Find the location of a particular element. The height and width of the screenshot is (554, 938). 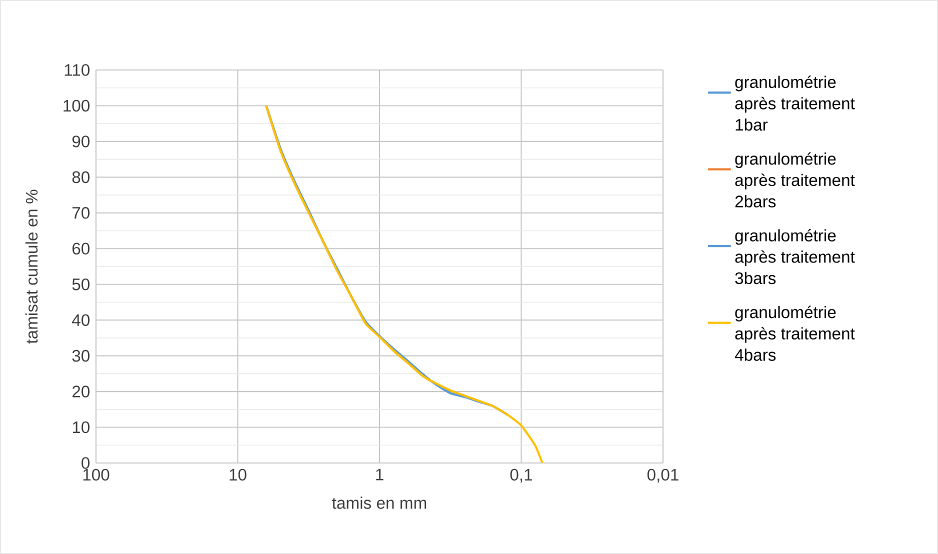

y-tick-label: 30 is located at coordinates (81, 356).